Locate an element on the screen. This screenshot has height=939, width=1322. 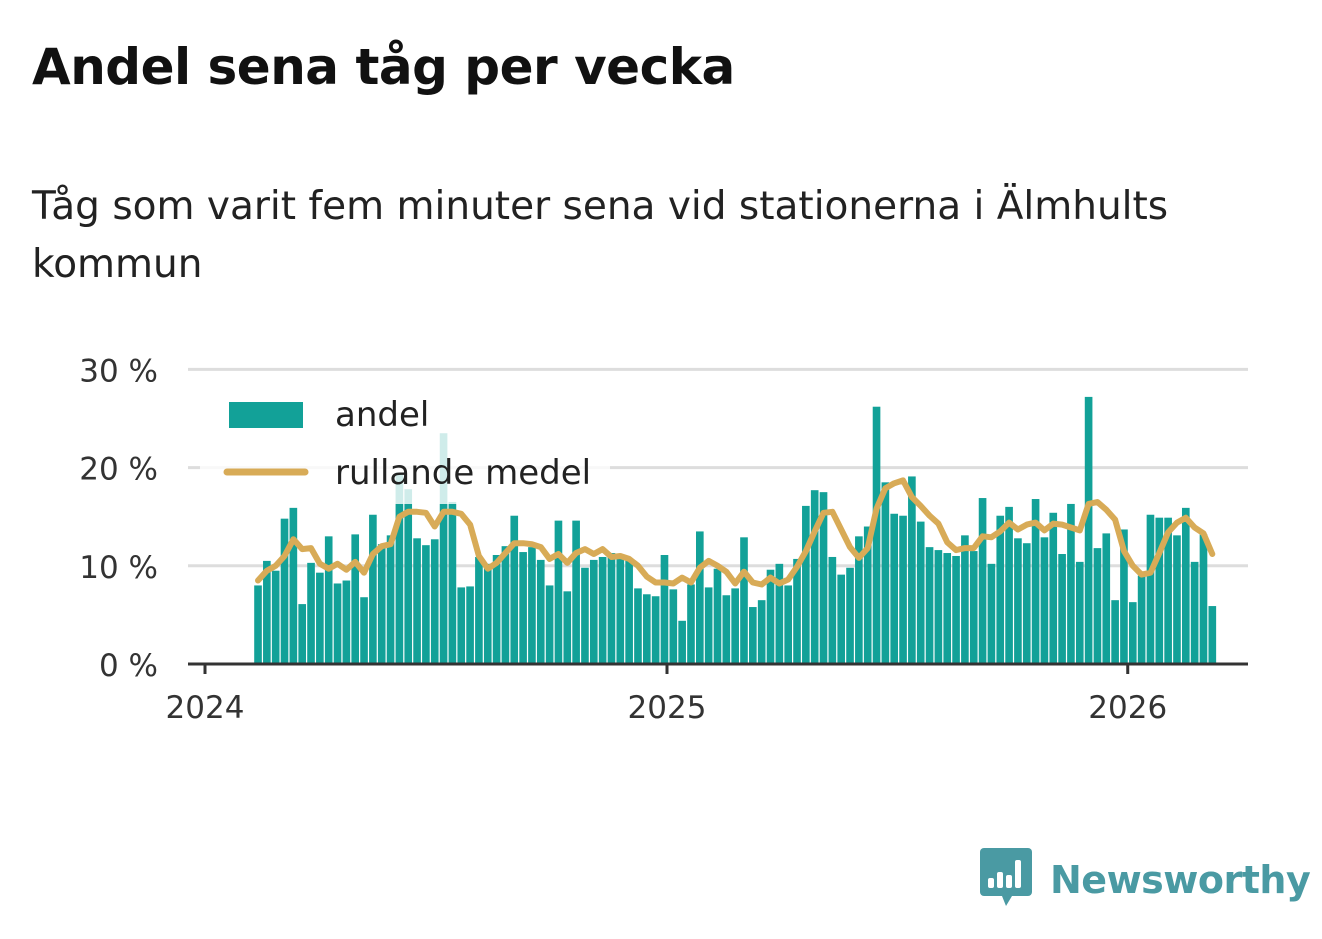
newsworthy-logo: Newsworthy is located at coordinates (1145, 880).